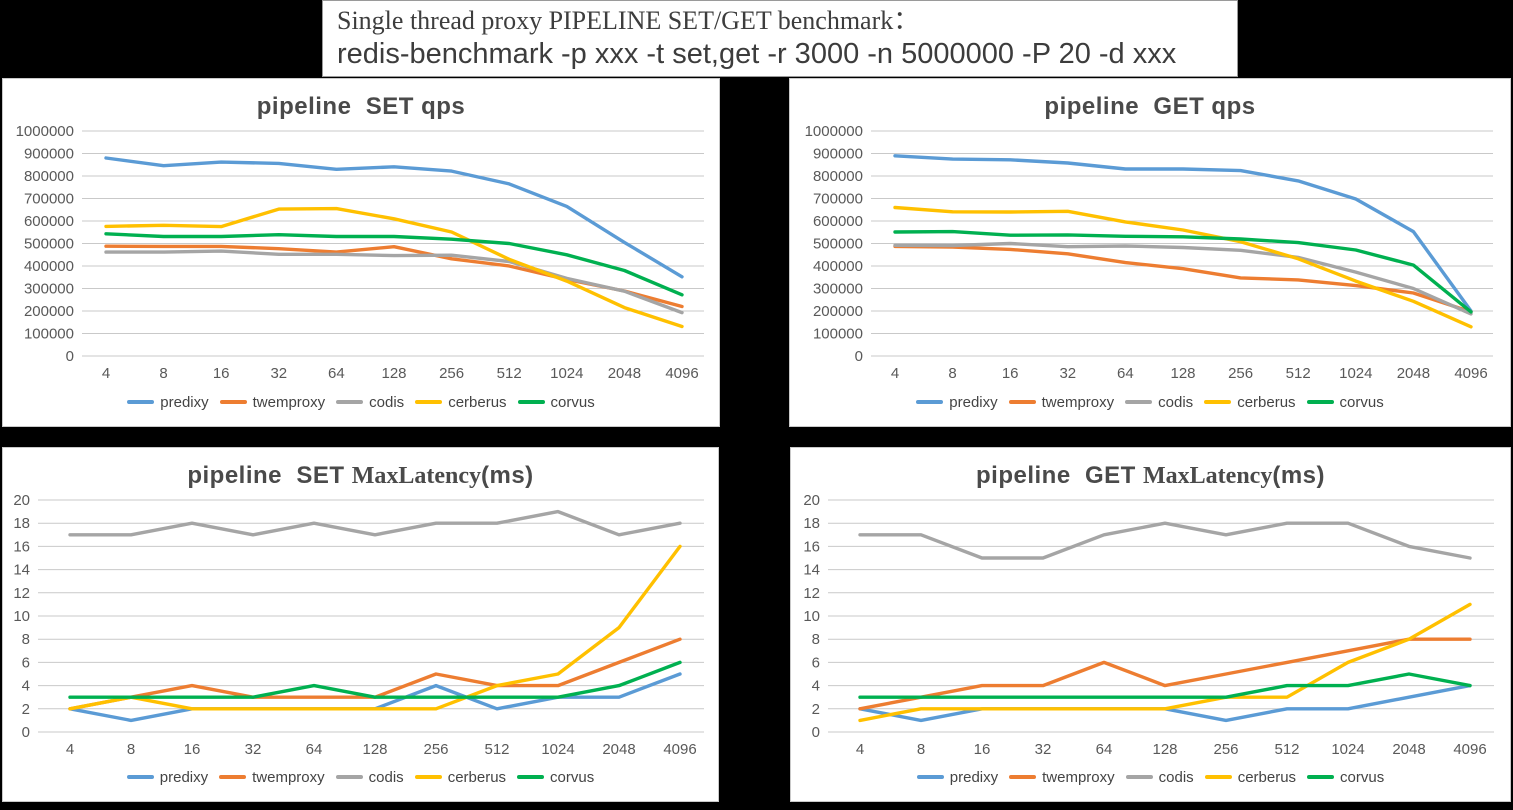 This screenshot has height=810, width=1513. I want to click on y-tick-label: 2, so click(815, 709).